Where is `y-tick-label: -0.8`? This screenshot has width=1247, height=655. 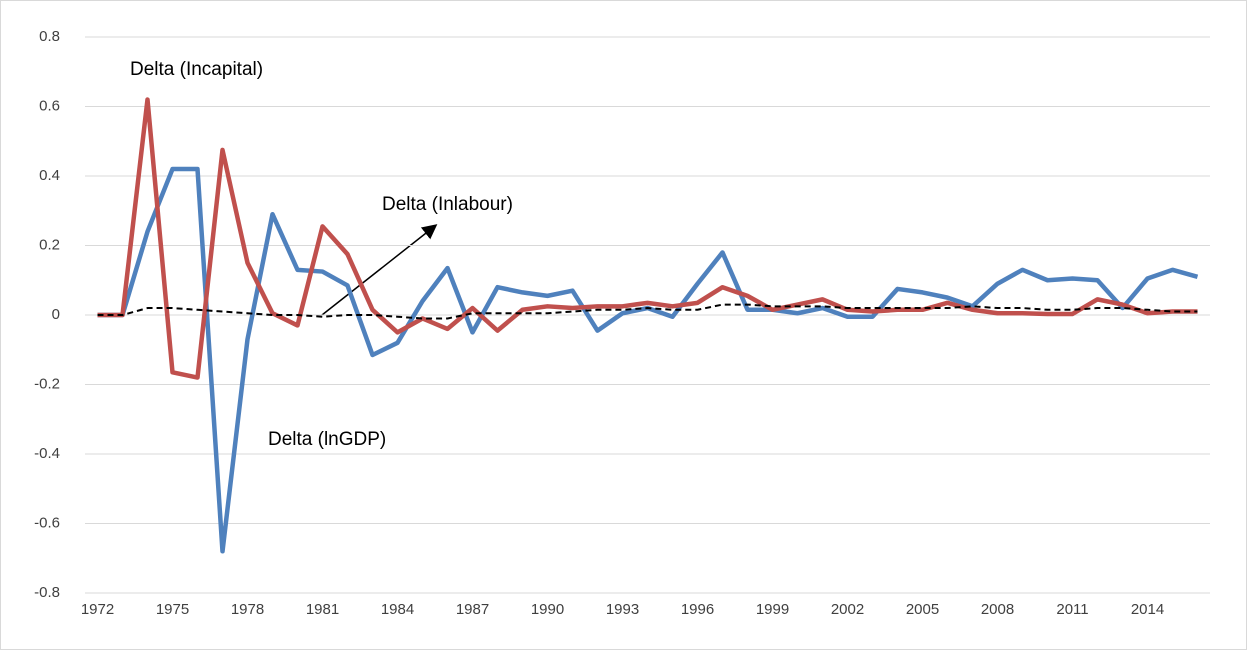
y-tick-label: -0.8 is located at coordinates (47, 592).